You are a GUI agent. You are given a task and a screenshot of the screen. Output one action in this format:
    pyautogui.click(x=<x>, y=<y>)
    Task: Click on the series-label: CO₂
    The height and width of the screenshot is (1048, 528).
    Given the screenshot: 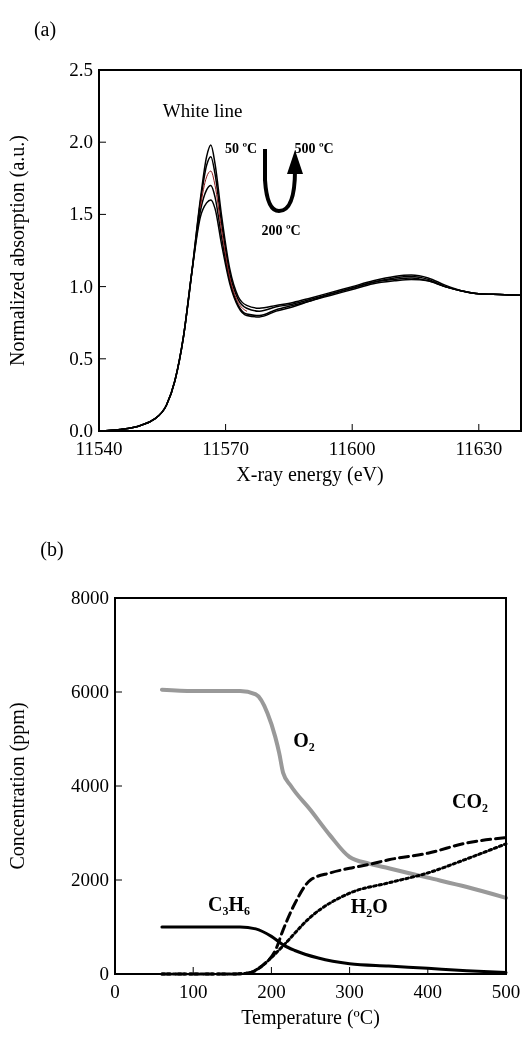 What is the action you would take?
    pyautogui.click(x=470, y=800)
    